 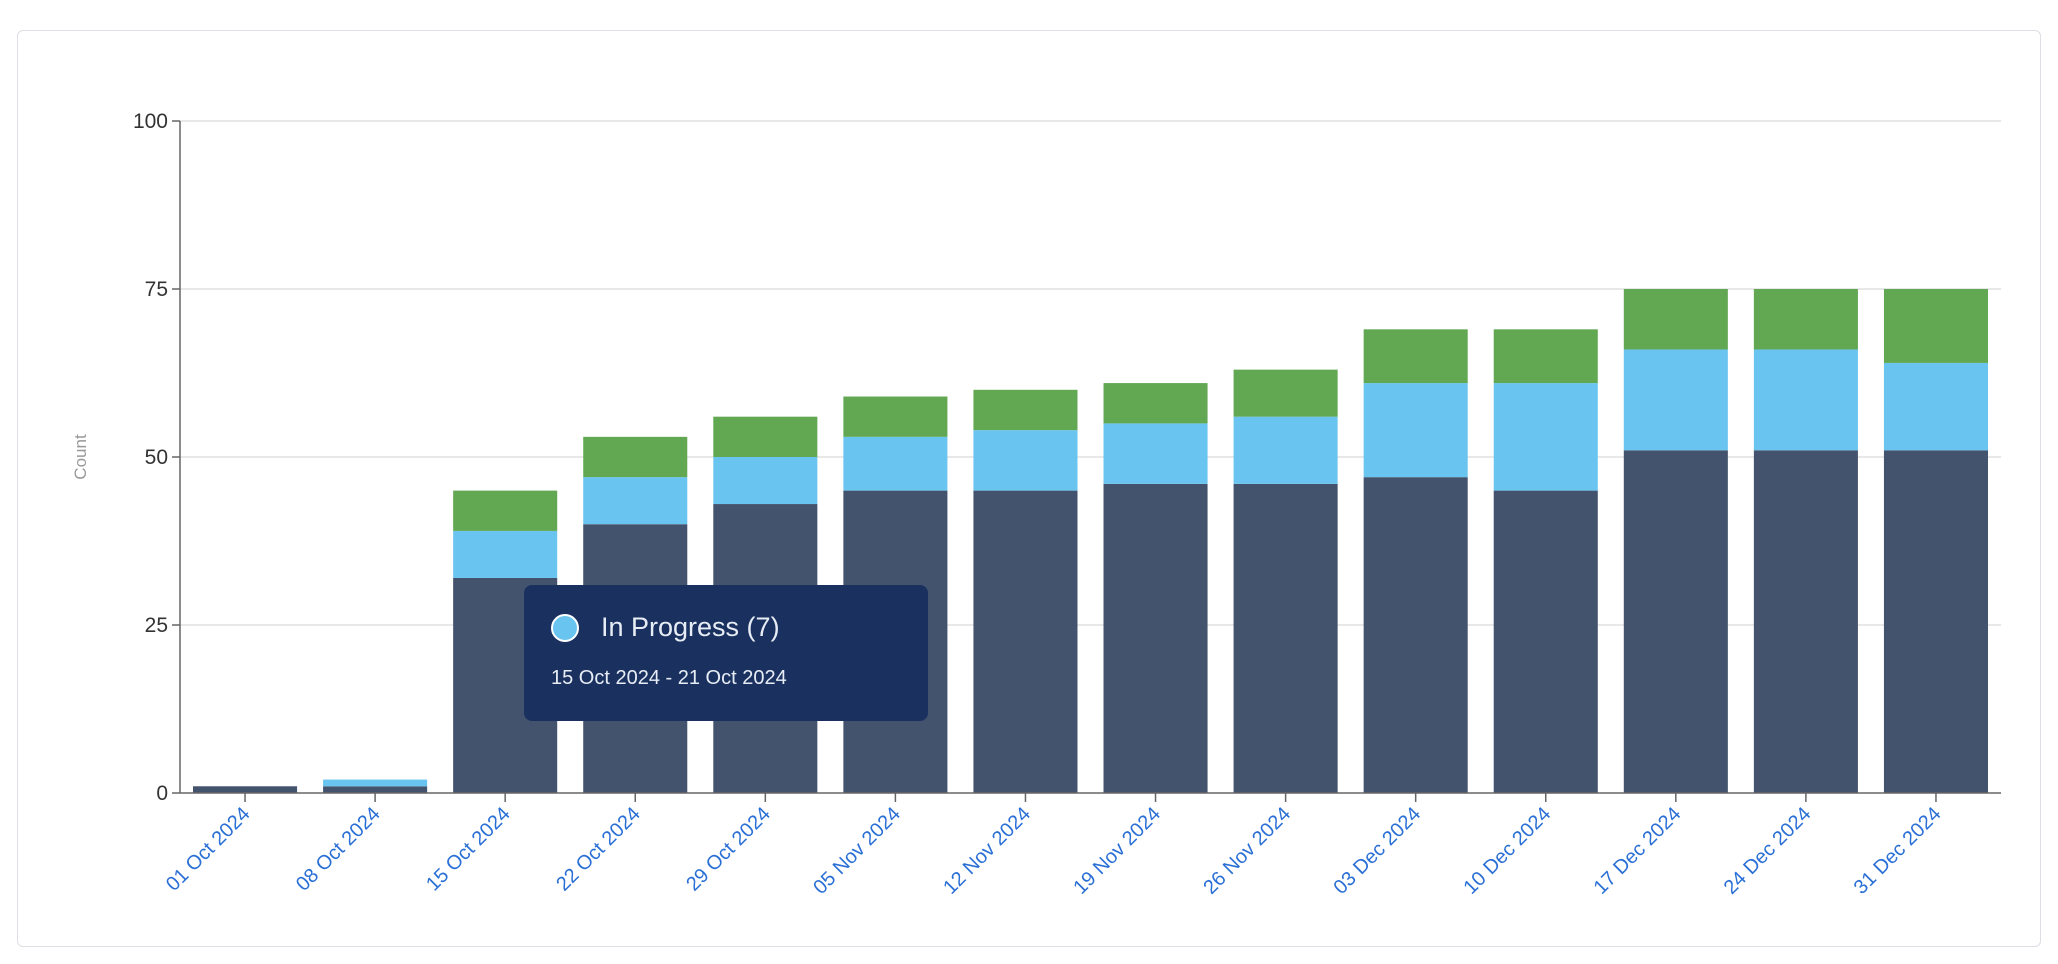 I want to click on x-tick-label: 26 Nov 2024, so click(x=1247, y=851).